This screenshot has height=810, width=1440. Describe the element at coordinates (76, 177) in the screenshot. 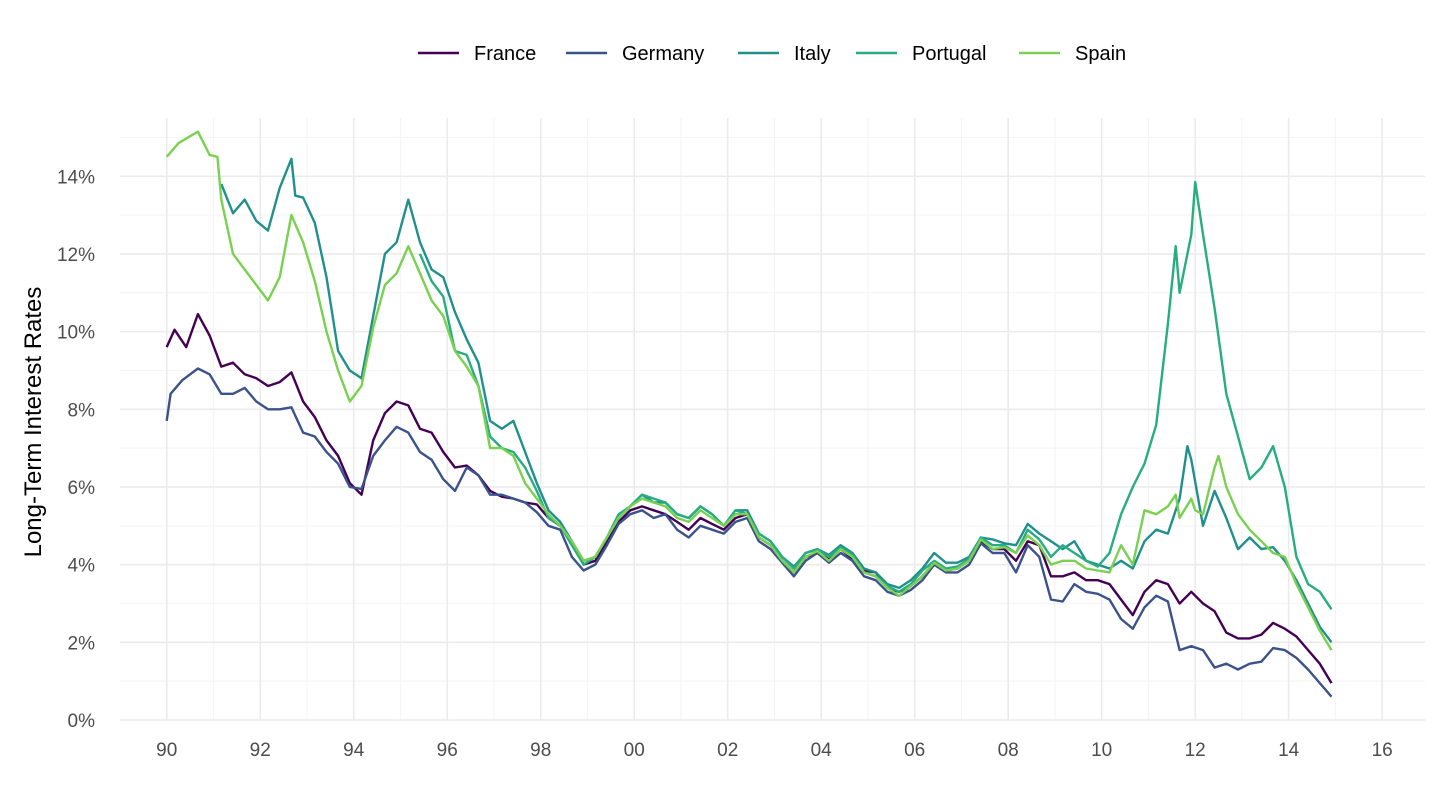

I see `y-tick-label: 14%` at that location.